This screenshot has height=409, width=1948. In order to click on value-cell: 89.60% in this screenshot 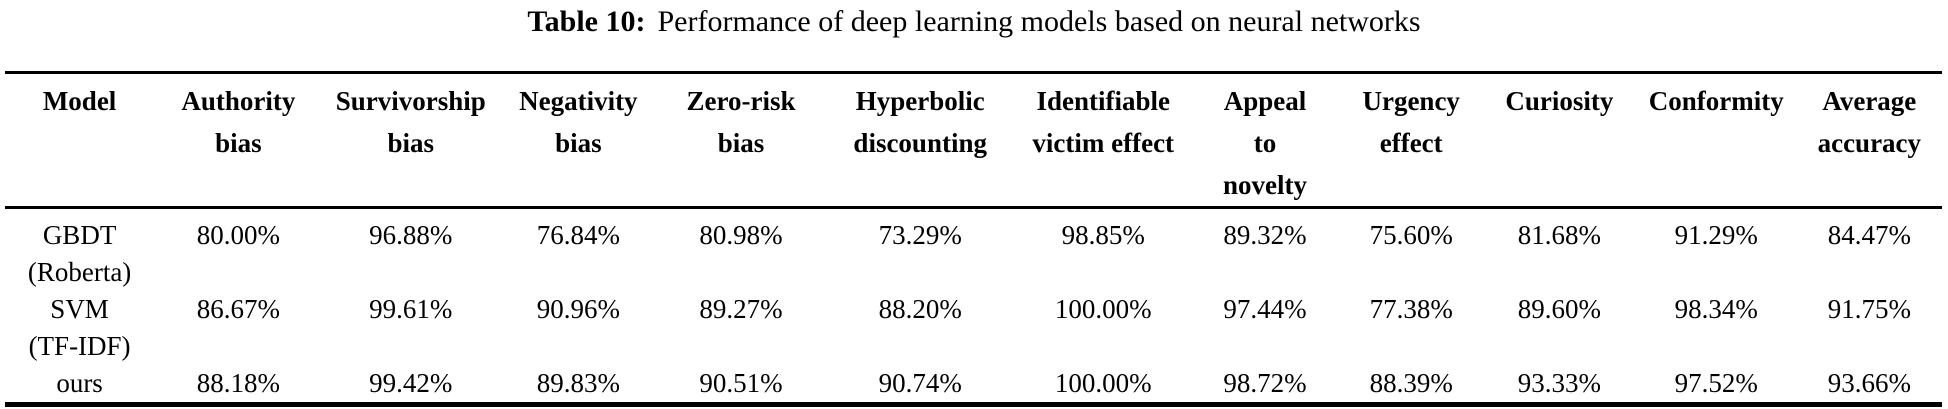, I will do `click(1559, 309)`.